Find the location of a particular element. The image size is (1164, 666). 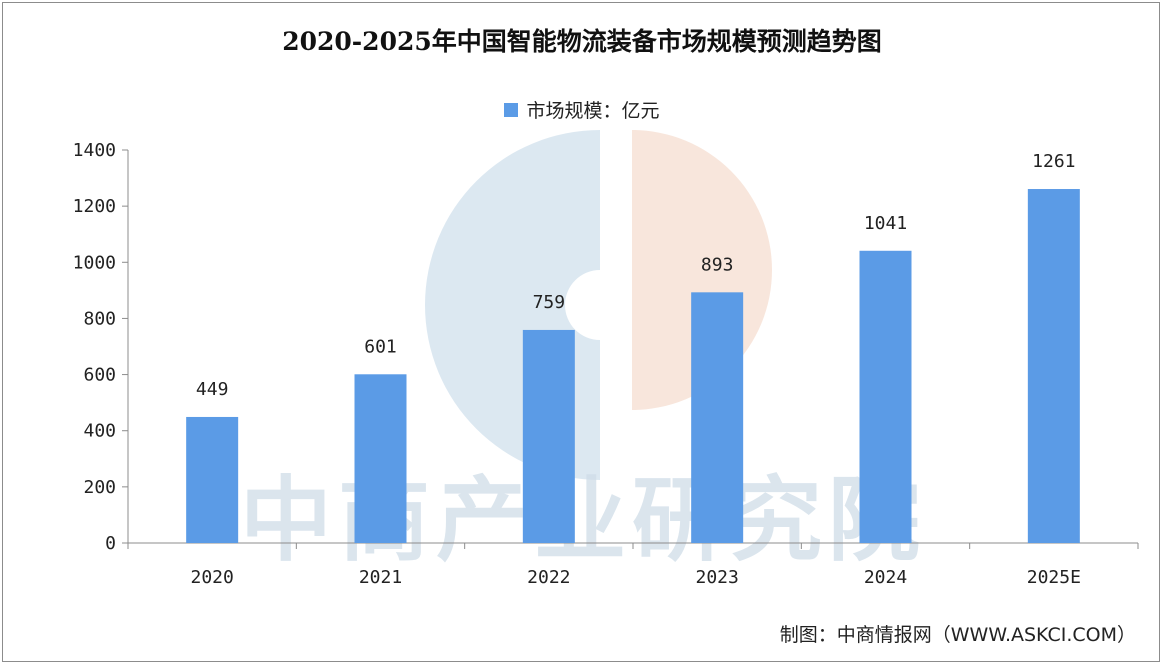

chart-title: 2020-2025年中国智能物流装备市场规模预测趋势图 is located at coordinates (582, 41).